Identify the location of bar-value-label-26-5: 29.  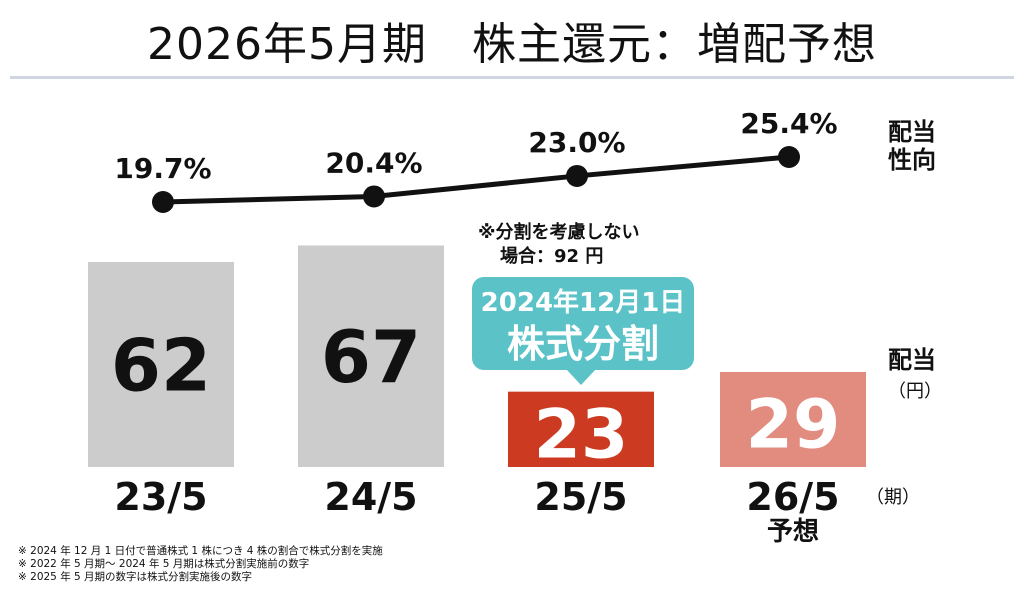
(793, 425).